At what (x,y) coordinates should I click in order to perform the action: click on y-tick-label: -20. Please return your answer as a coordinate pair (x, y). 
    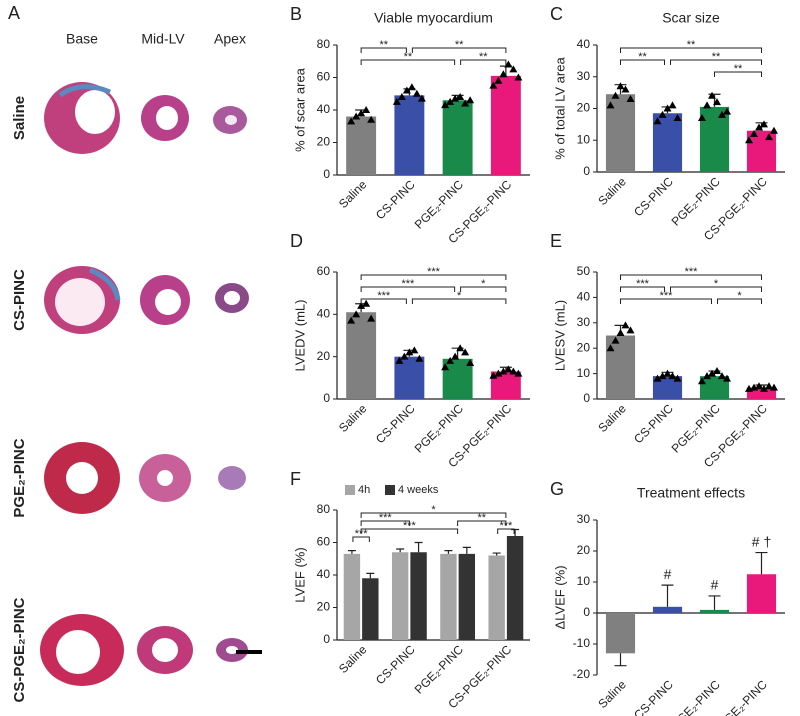
    Looking at the image, I should click on (582, 674).